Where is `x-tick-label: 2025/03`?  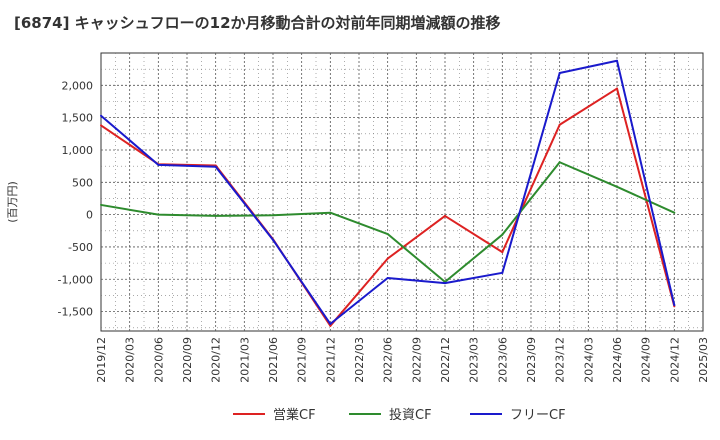 x-tick-label: 2025/03 is located at coordinates (703, 360).